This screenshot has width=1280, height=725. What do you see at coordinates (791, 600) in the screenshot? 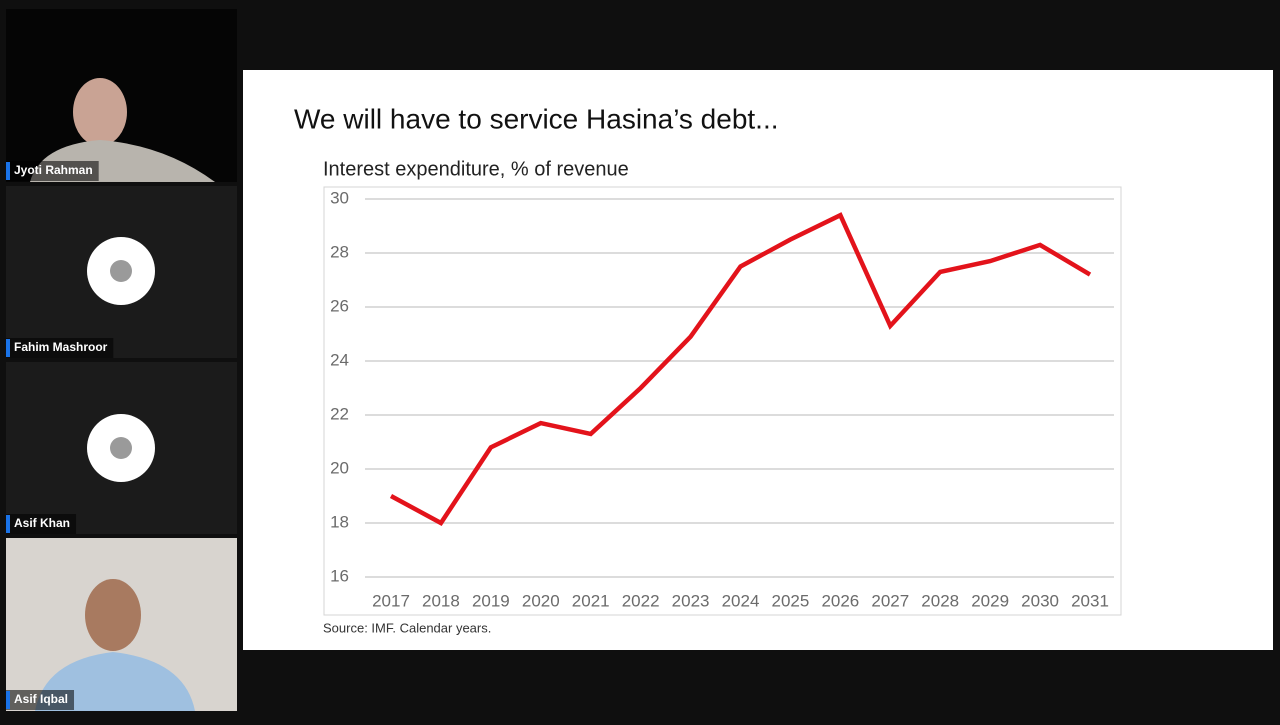
I see `x-tick-label: 2025` at bounding box center [791, 600].